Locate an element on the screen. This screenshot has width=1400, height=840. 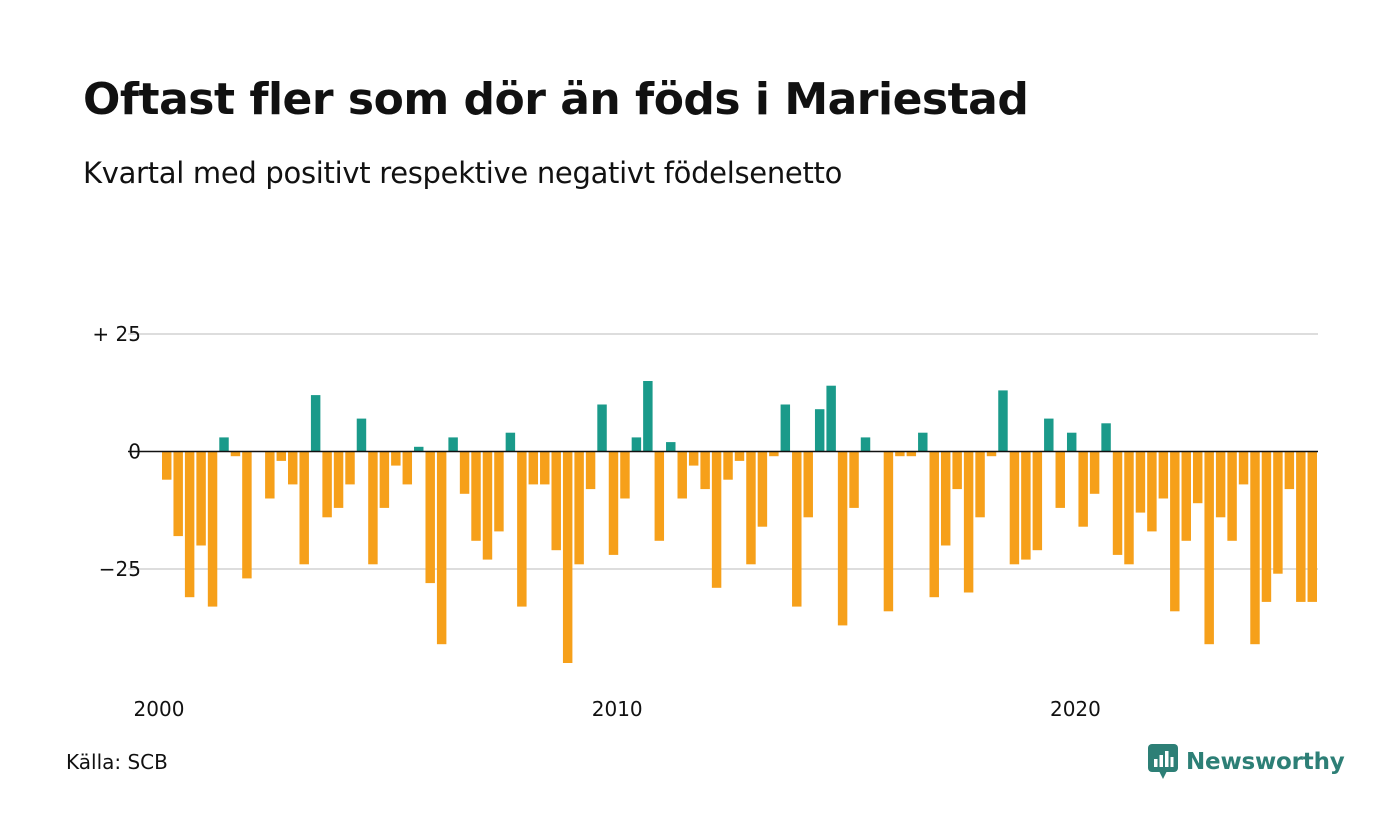
y-tick-label: −25 is located at coordinates (120, 569).